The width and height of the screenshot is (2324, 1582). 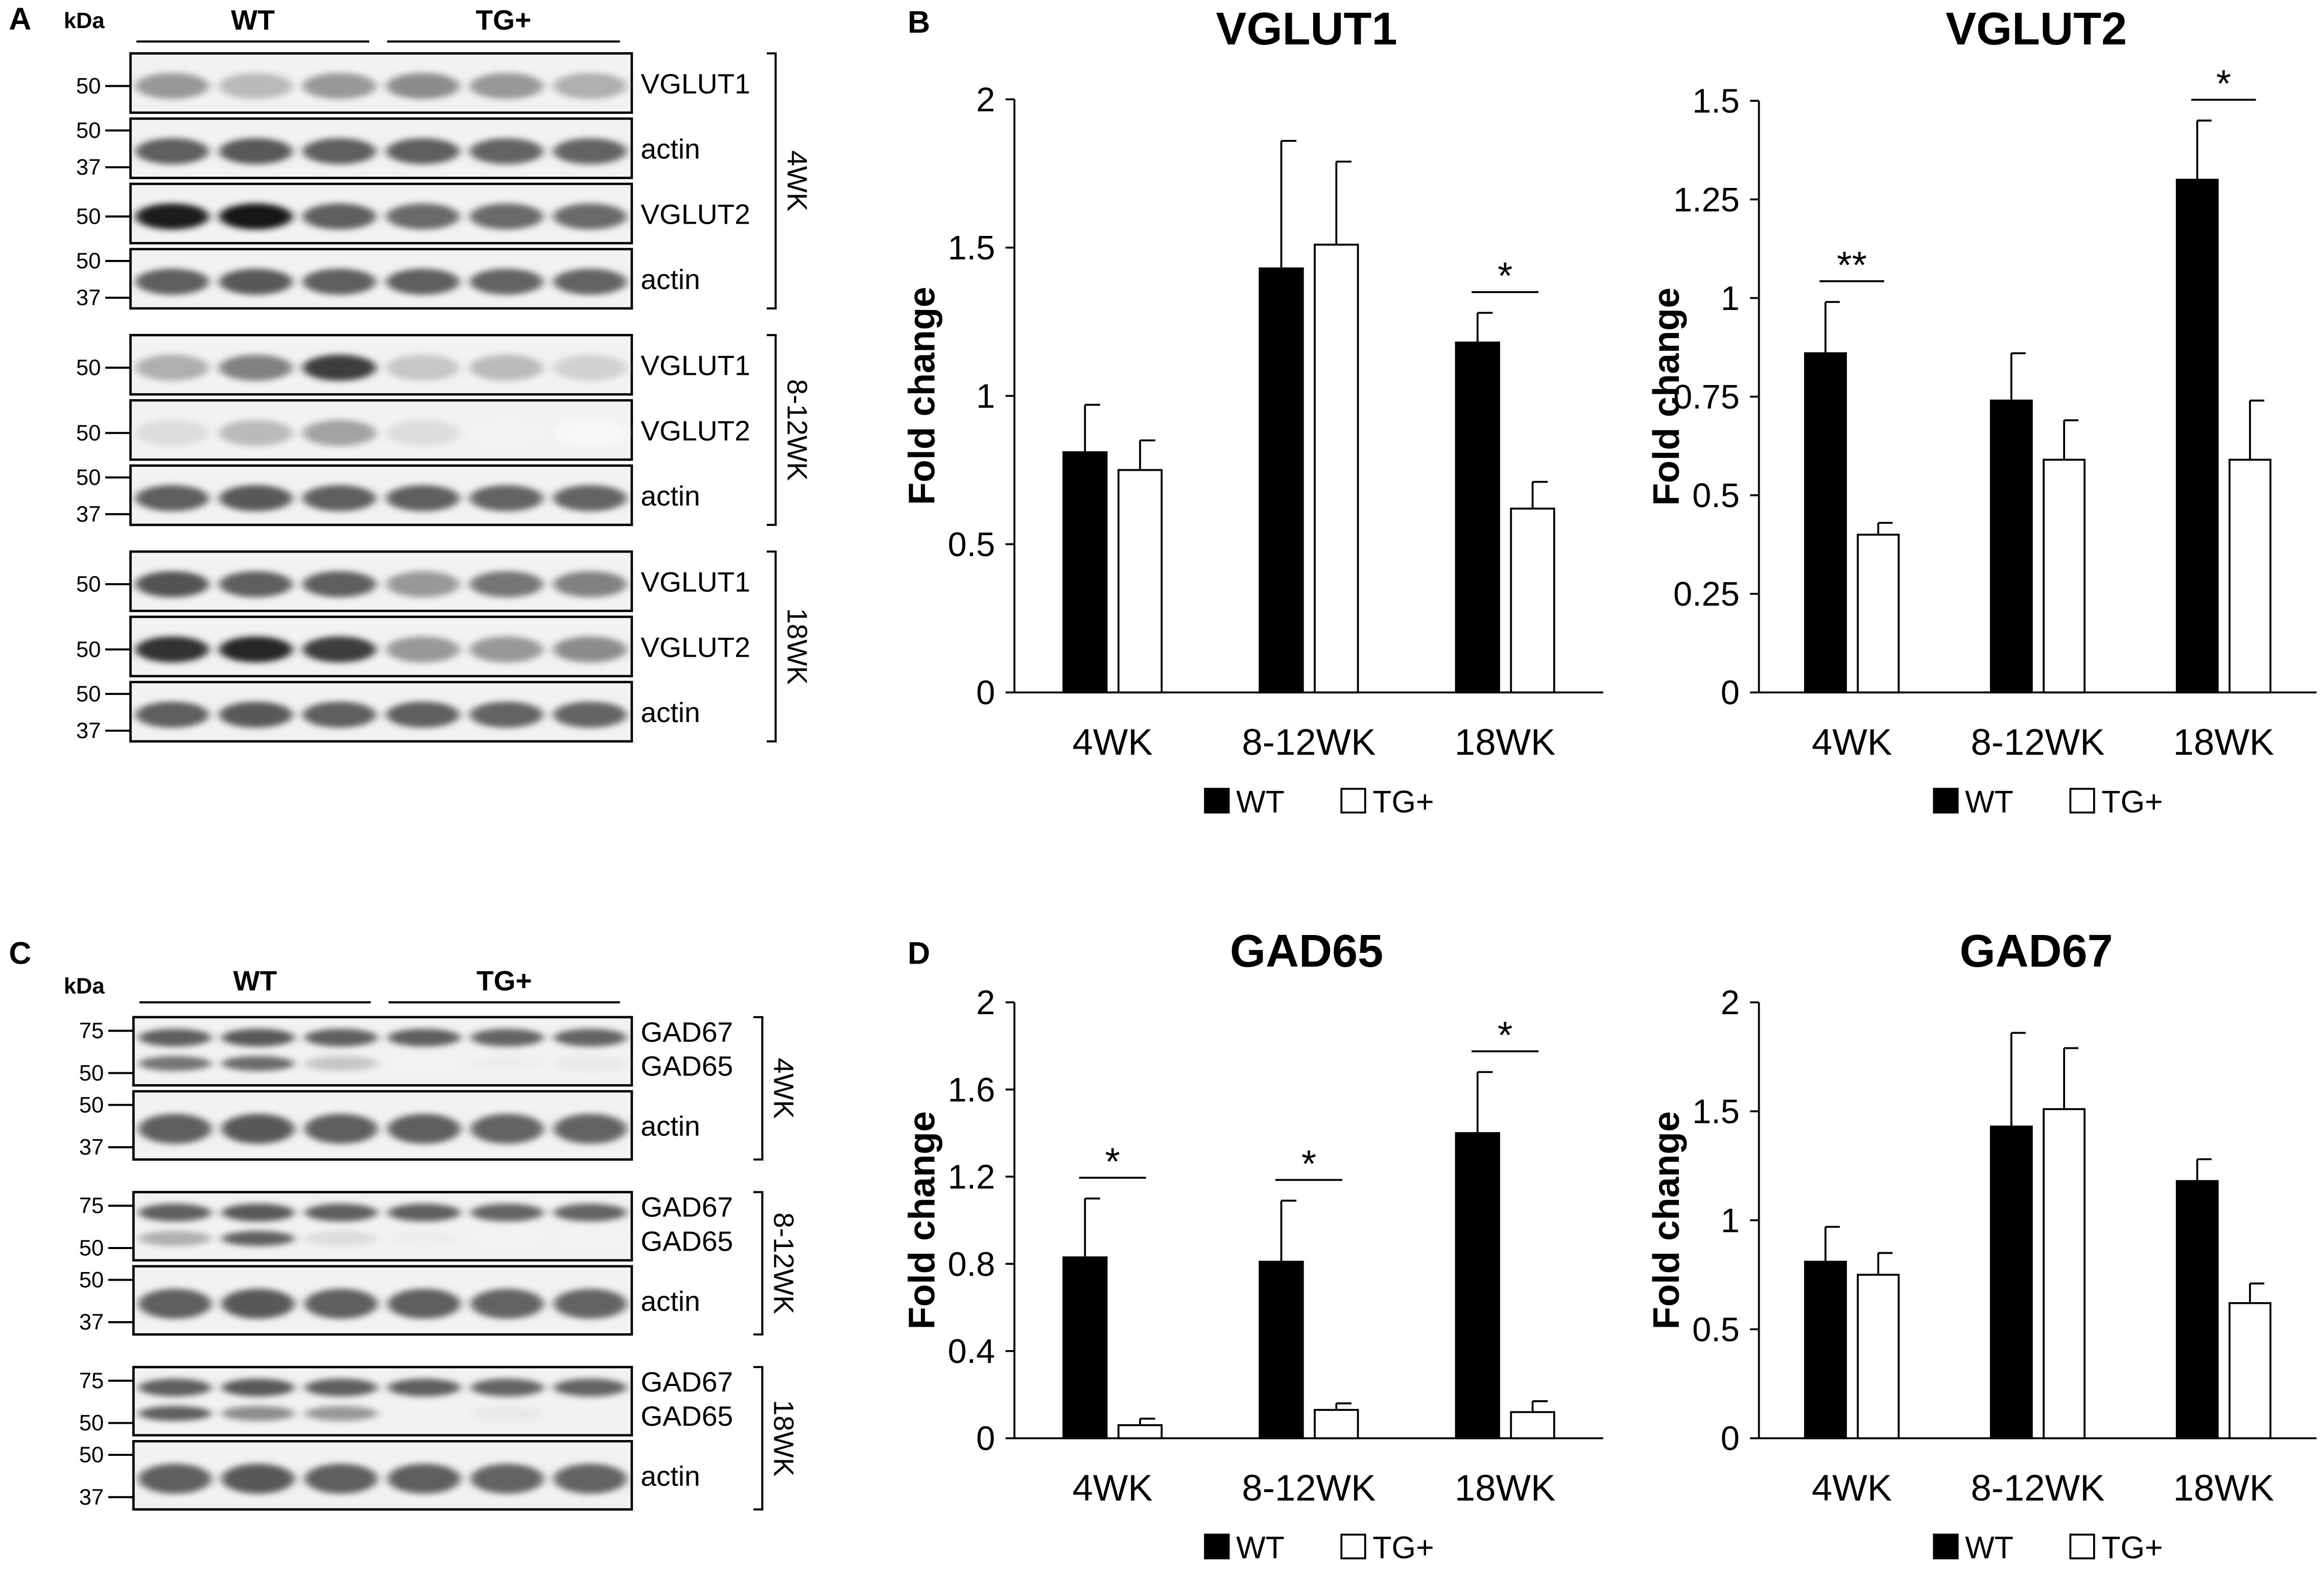 What do you see at coordinates (1716, 1112) in the screenshot?
I see `y-tick-label: 1.5` at bounding box center [1716, 1112].